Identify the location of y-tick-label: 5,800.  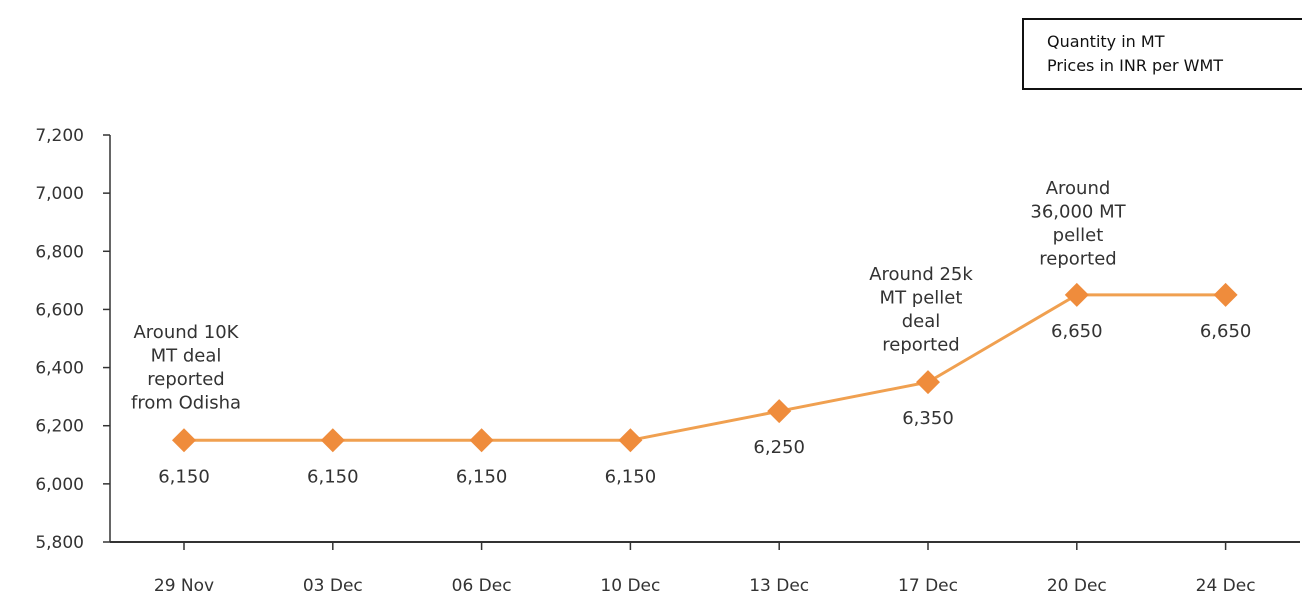
(59, 543).